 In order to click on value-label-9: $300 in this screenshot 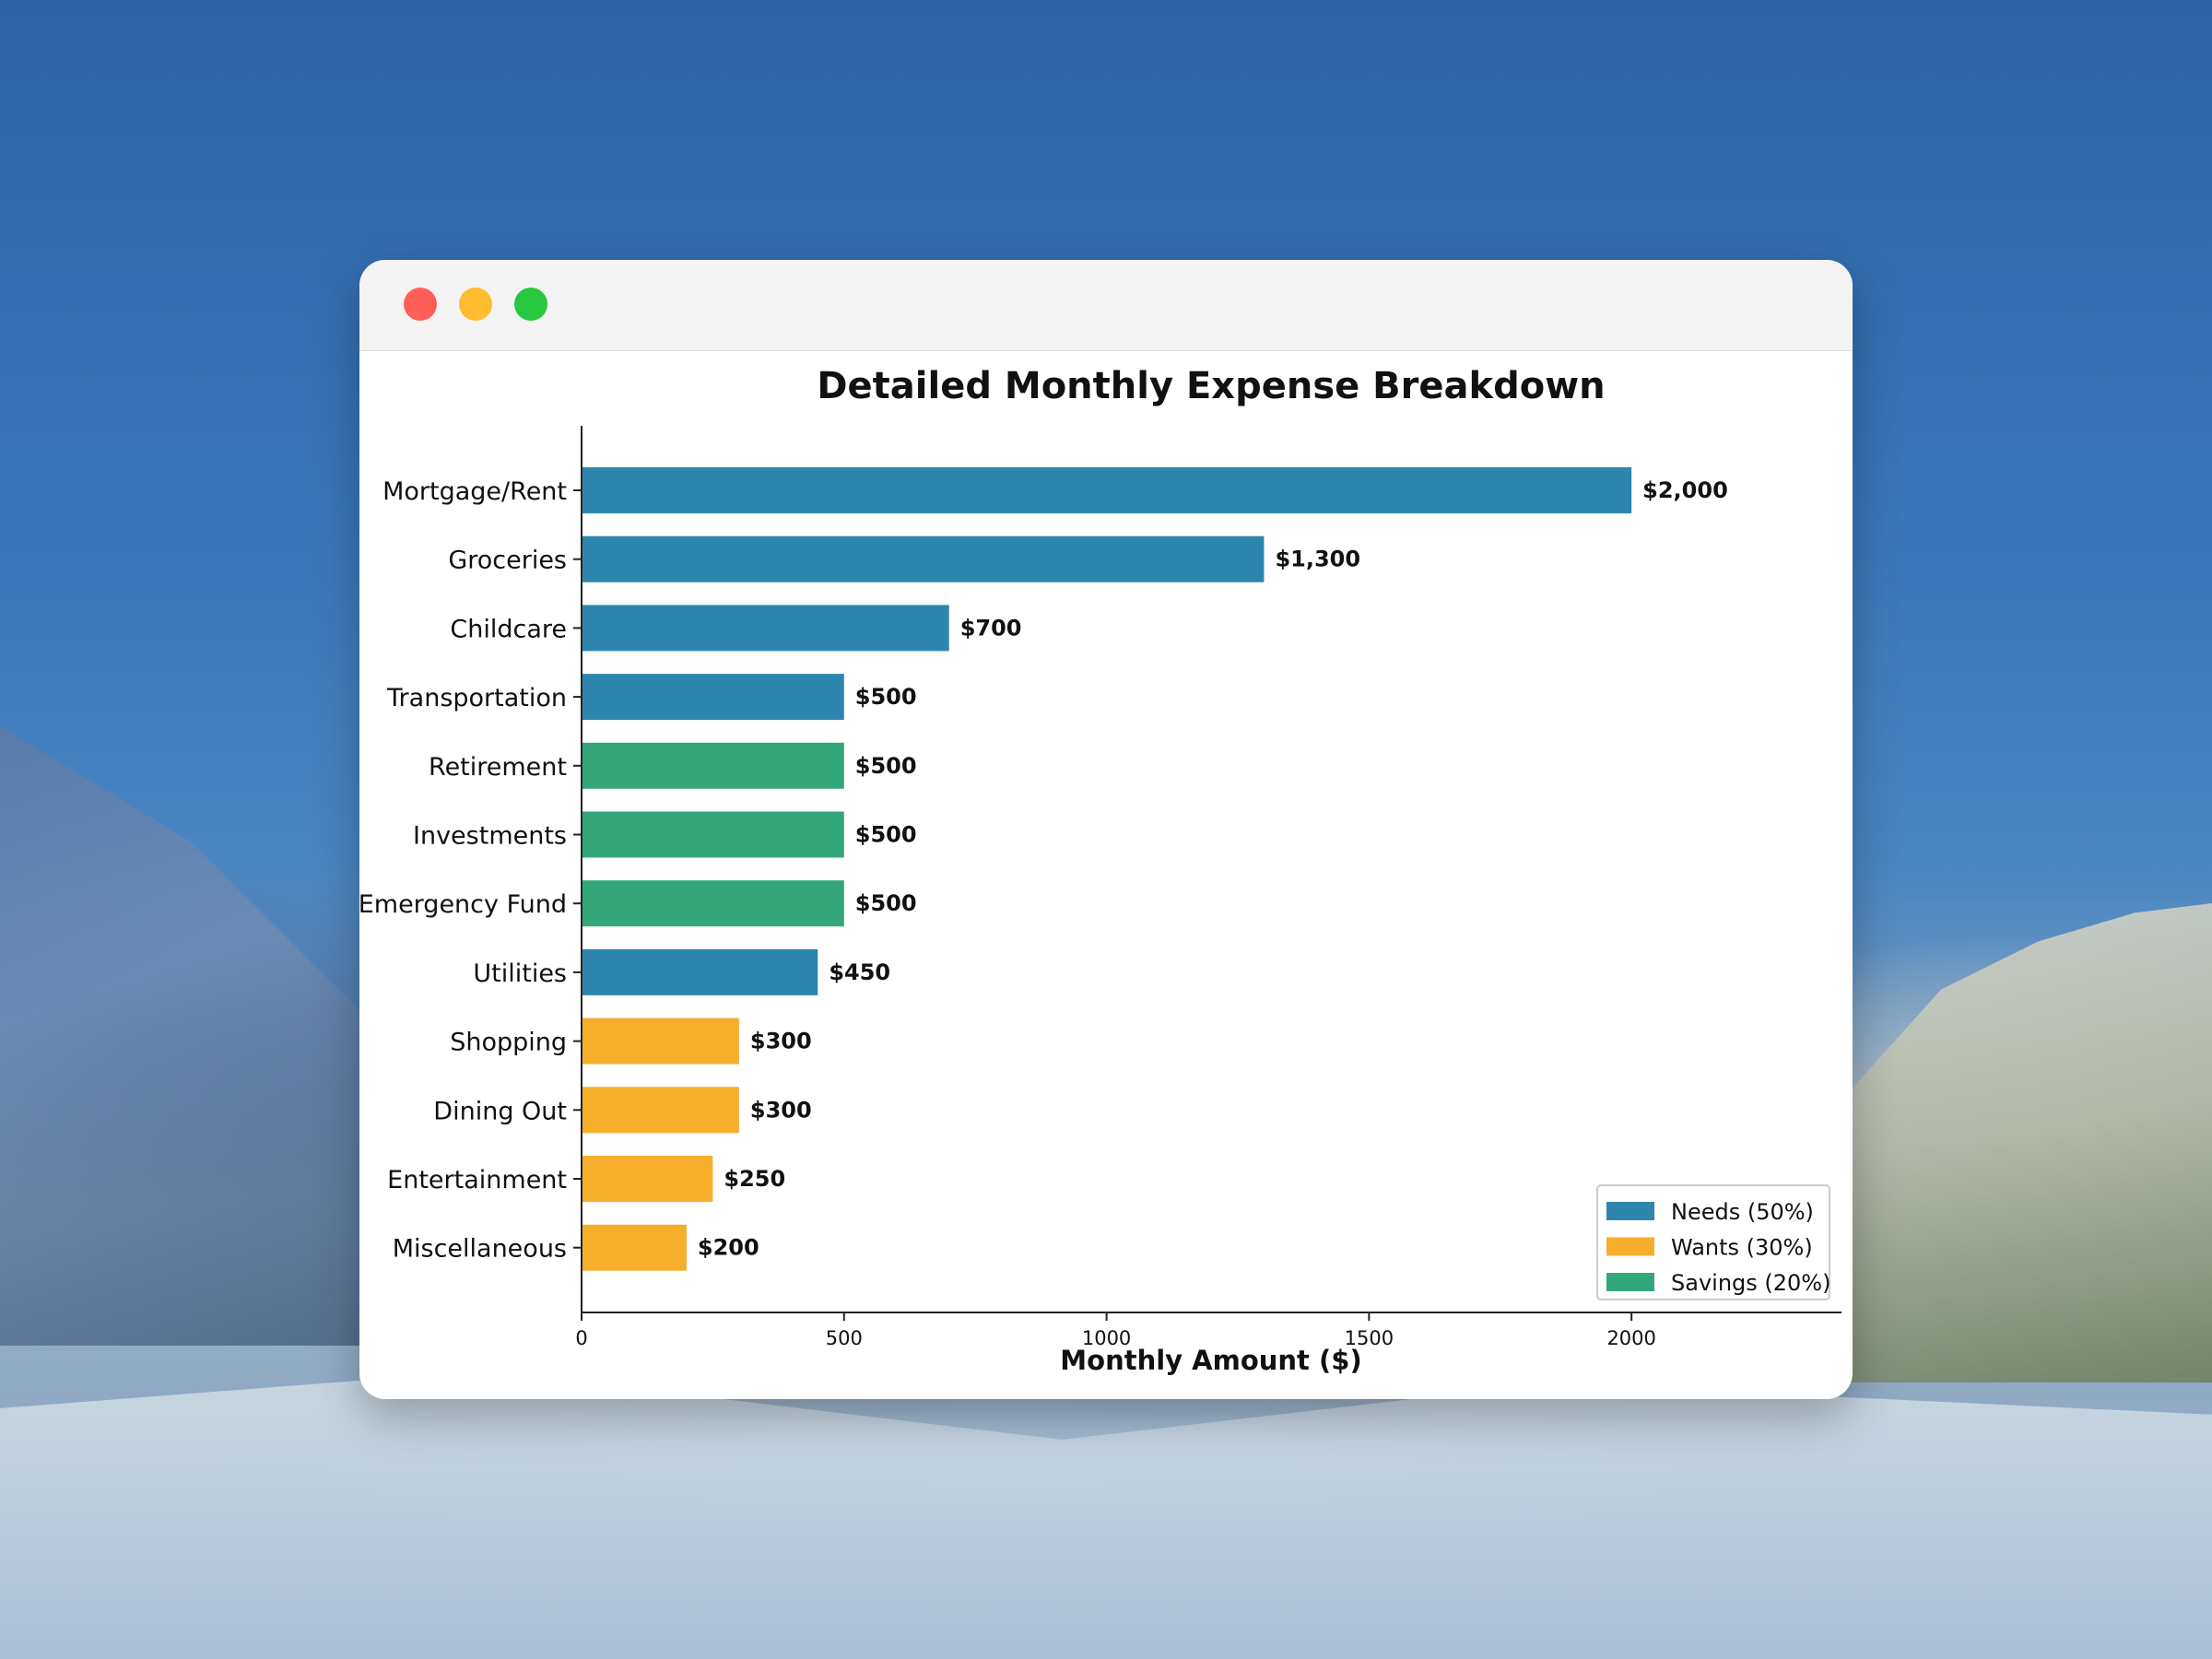, I will do `click(781, 1110)`.